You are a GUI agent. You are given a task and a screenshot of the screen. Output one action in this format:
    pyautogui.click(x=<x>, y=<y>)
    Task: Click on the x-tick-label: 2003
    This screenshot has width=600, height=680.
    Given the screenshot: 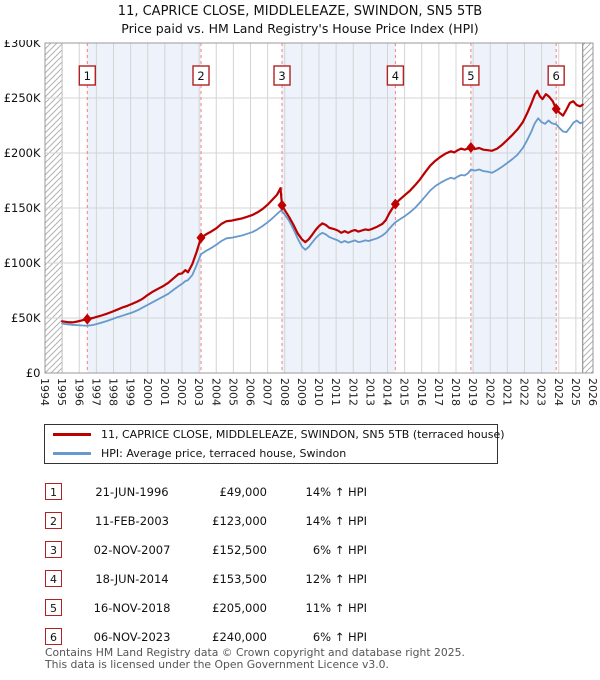 What is the action you would take?
    pyautogui.click(x=198, y=392)
    